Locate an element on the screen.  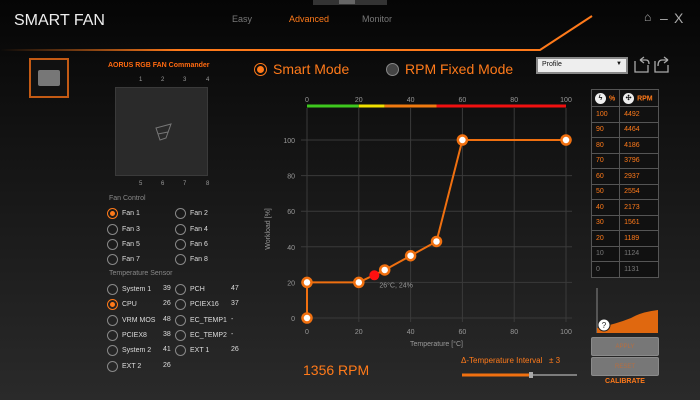
percent-cell: 0 is located at coordinates (605, 269).